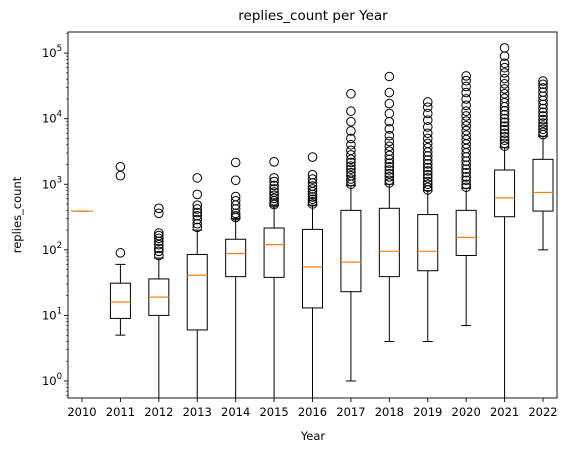  I want to click on box-2014, so click(236, 277).